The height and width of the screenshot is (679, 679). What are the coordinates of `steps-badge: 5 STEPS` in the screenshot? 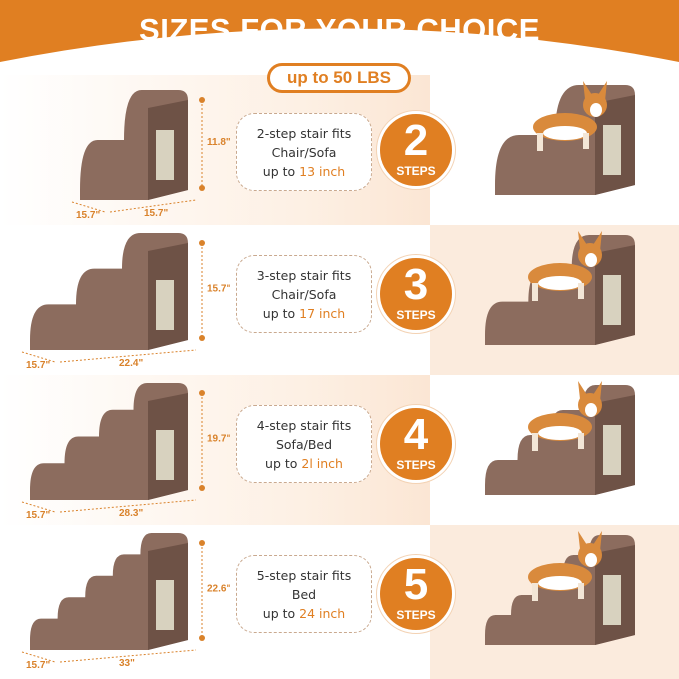 It's located at (416, 594).